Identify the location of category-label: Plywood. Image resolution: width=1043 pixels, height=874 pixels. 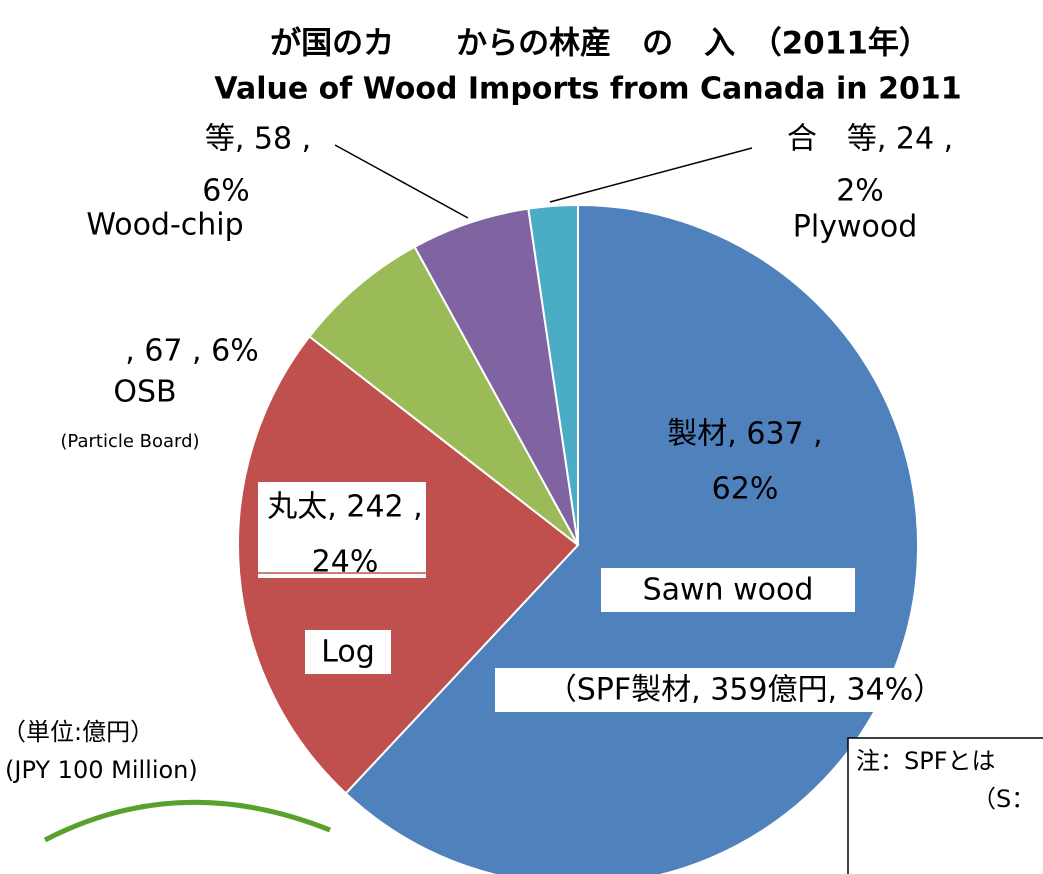
(855, 227).